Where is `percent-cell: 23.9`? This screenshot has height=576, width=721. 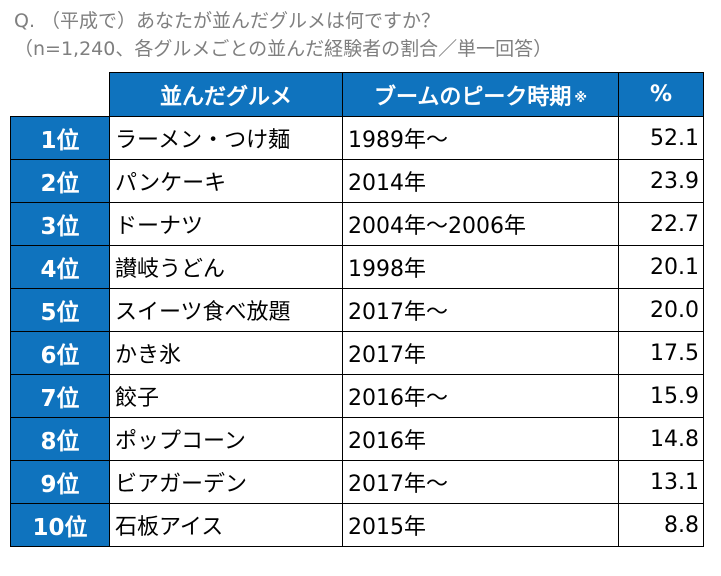 percent-cell: 23.9 is located at coordinates (661, 181).